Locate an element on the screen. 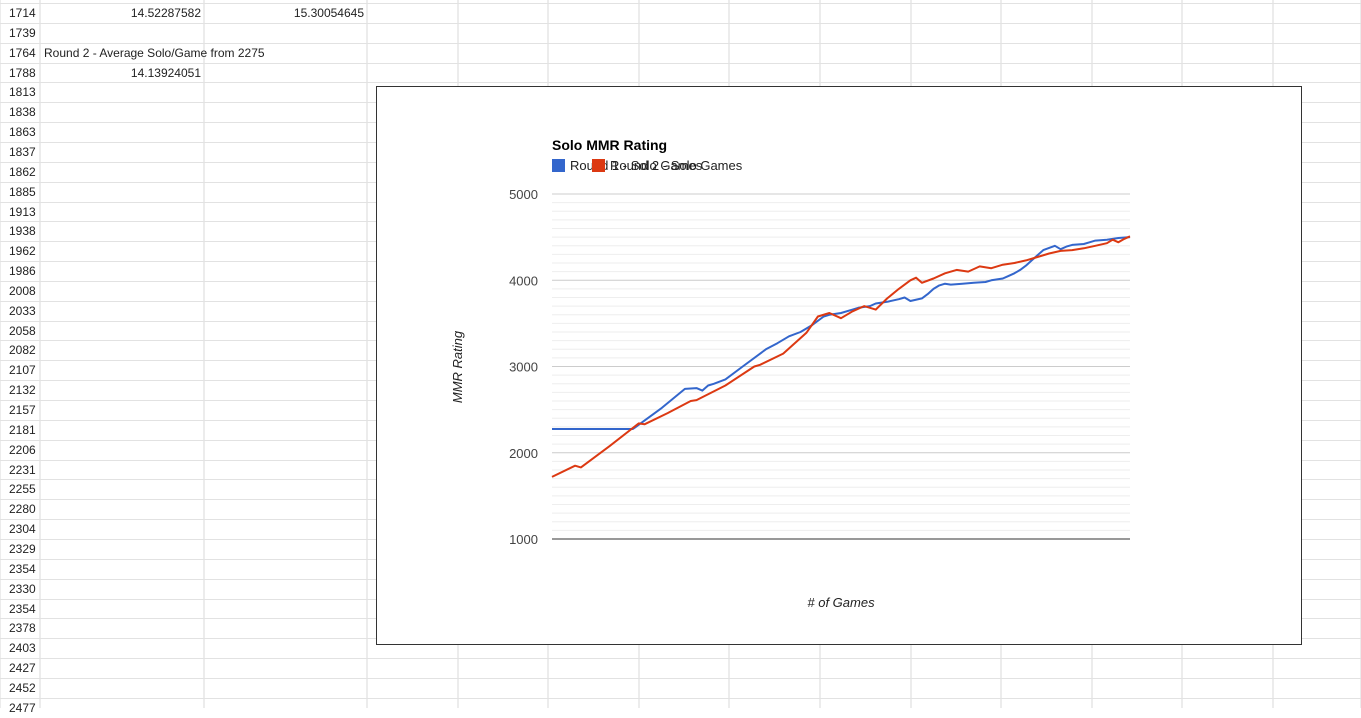  cell-col-a: 2378 is located at coordinates (22, 628).